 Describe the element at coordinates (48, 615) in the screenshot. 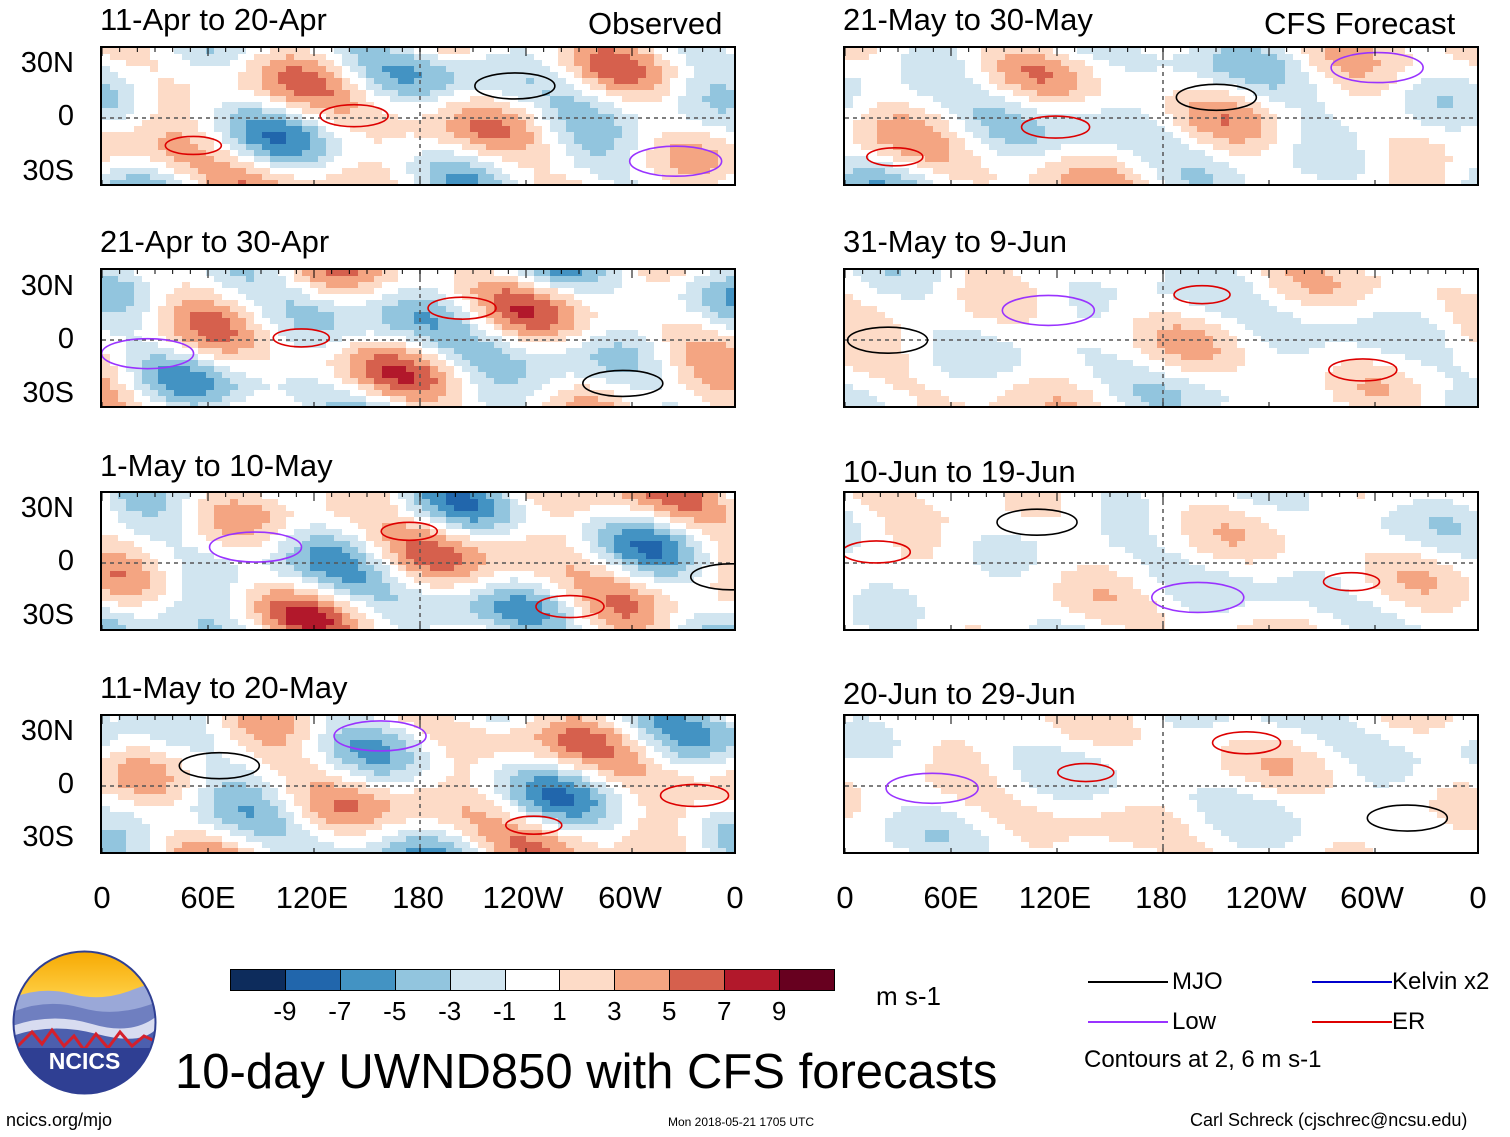

I see `y-tick-30s-3: 30S` at that location.